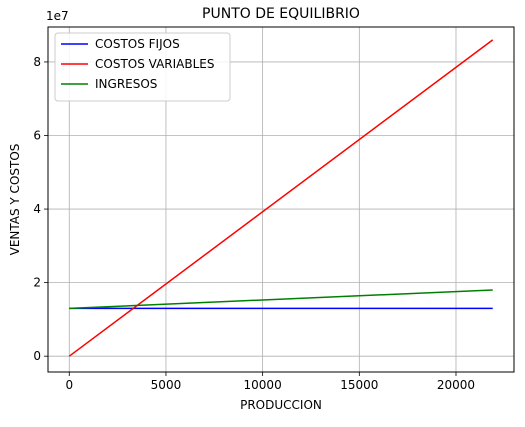  I want to click on x-tick-label: 10000, so click(263, 385).